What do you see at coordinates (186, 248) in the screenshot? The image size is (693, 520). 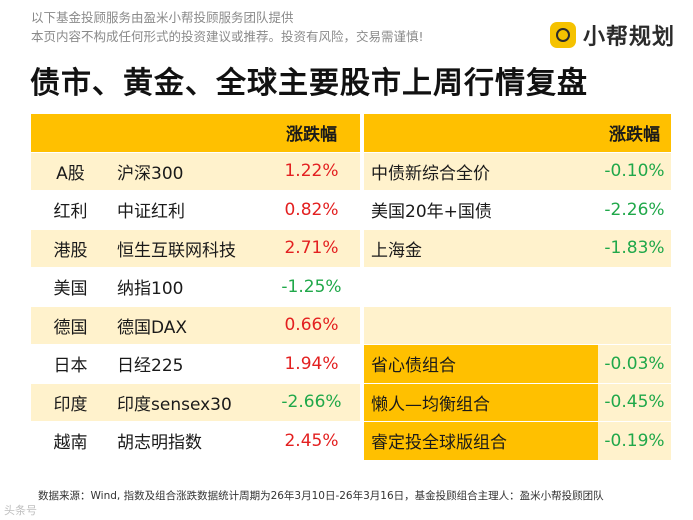 I see `index-cell: 恒生互联网科技` at bounding box center [186, 248].